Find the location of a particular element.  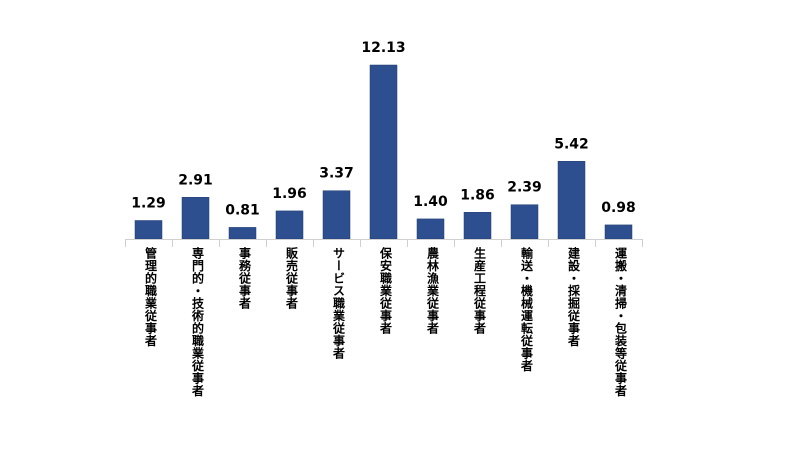

category-label: 事務従事者 is located at coordinates (245, 278).